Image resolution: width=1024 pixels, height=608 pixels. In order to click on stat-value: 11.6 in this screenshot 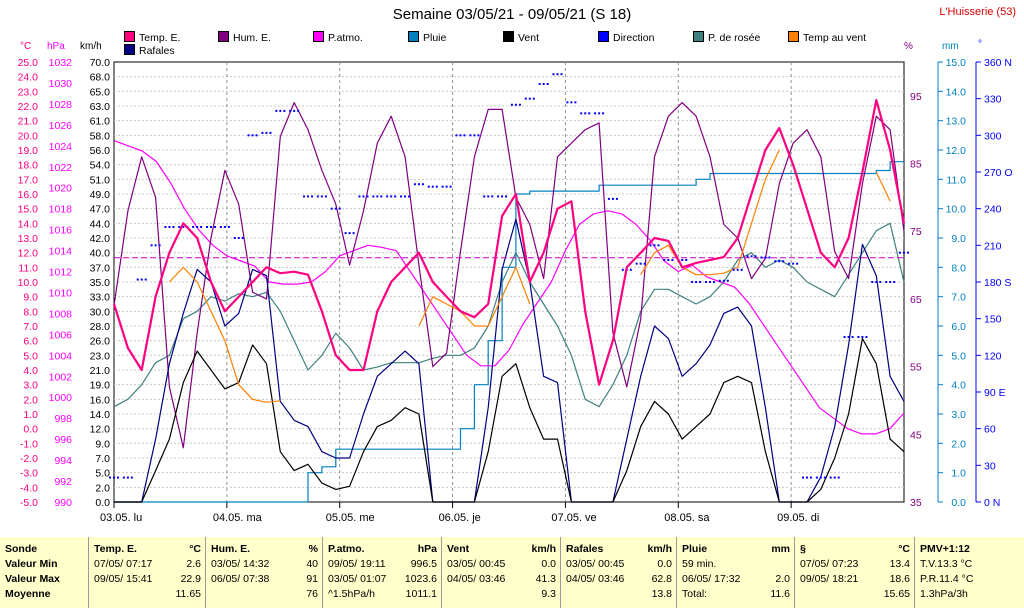, I will do `click(780, 594)`.